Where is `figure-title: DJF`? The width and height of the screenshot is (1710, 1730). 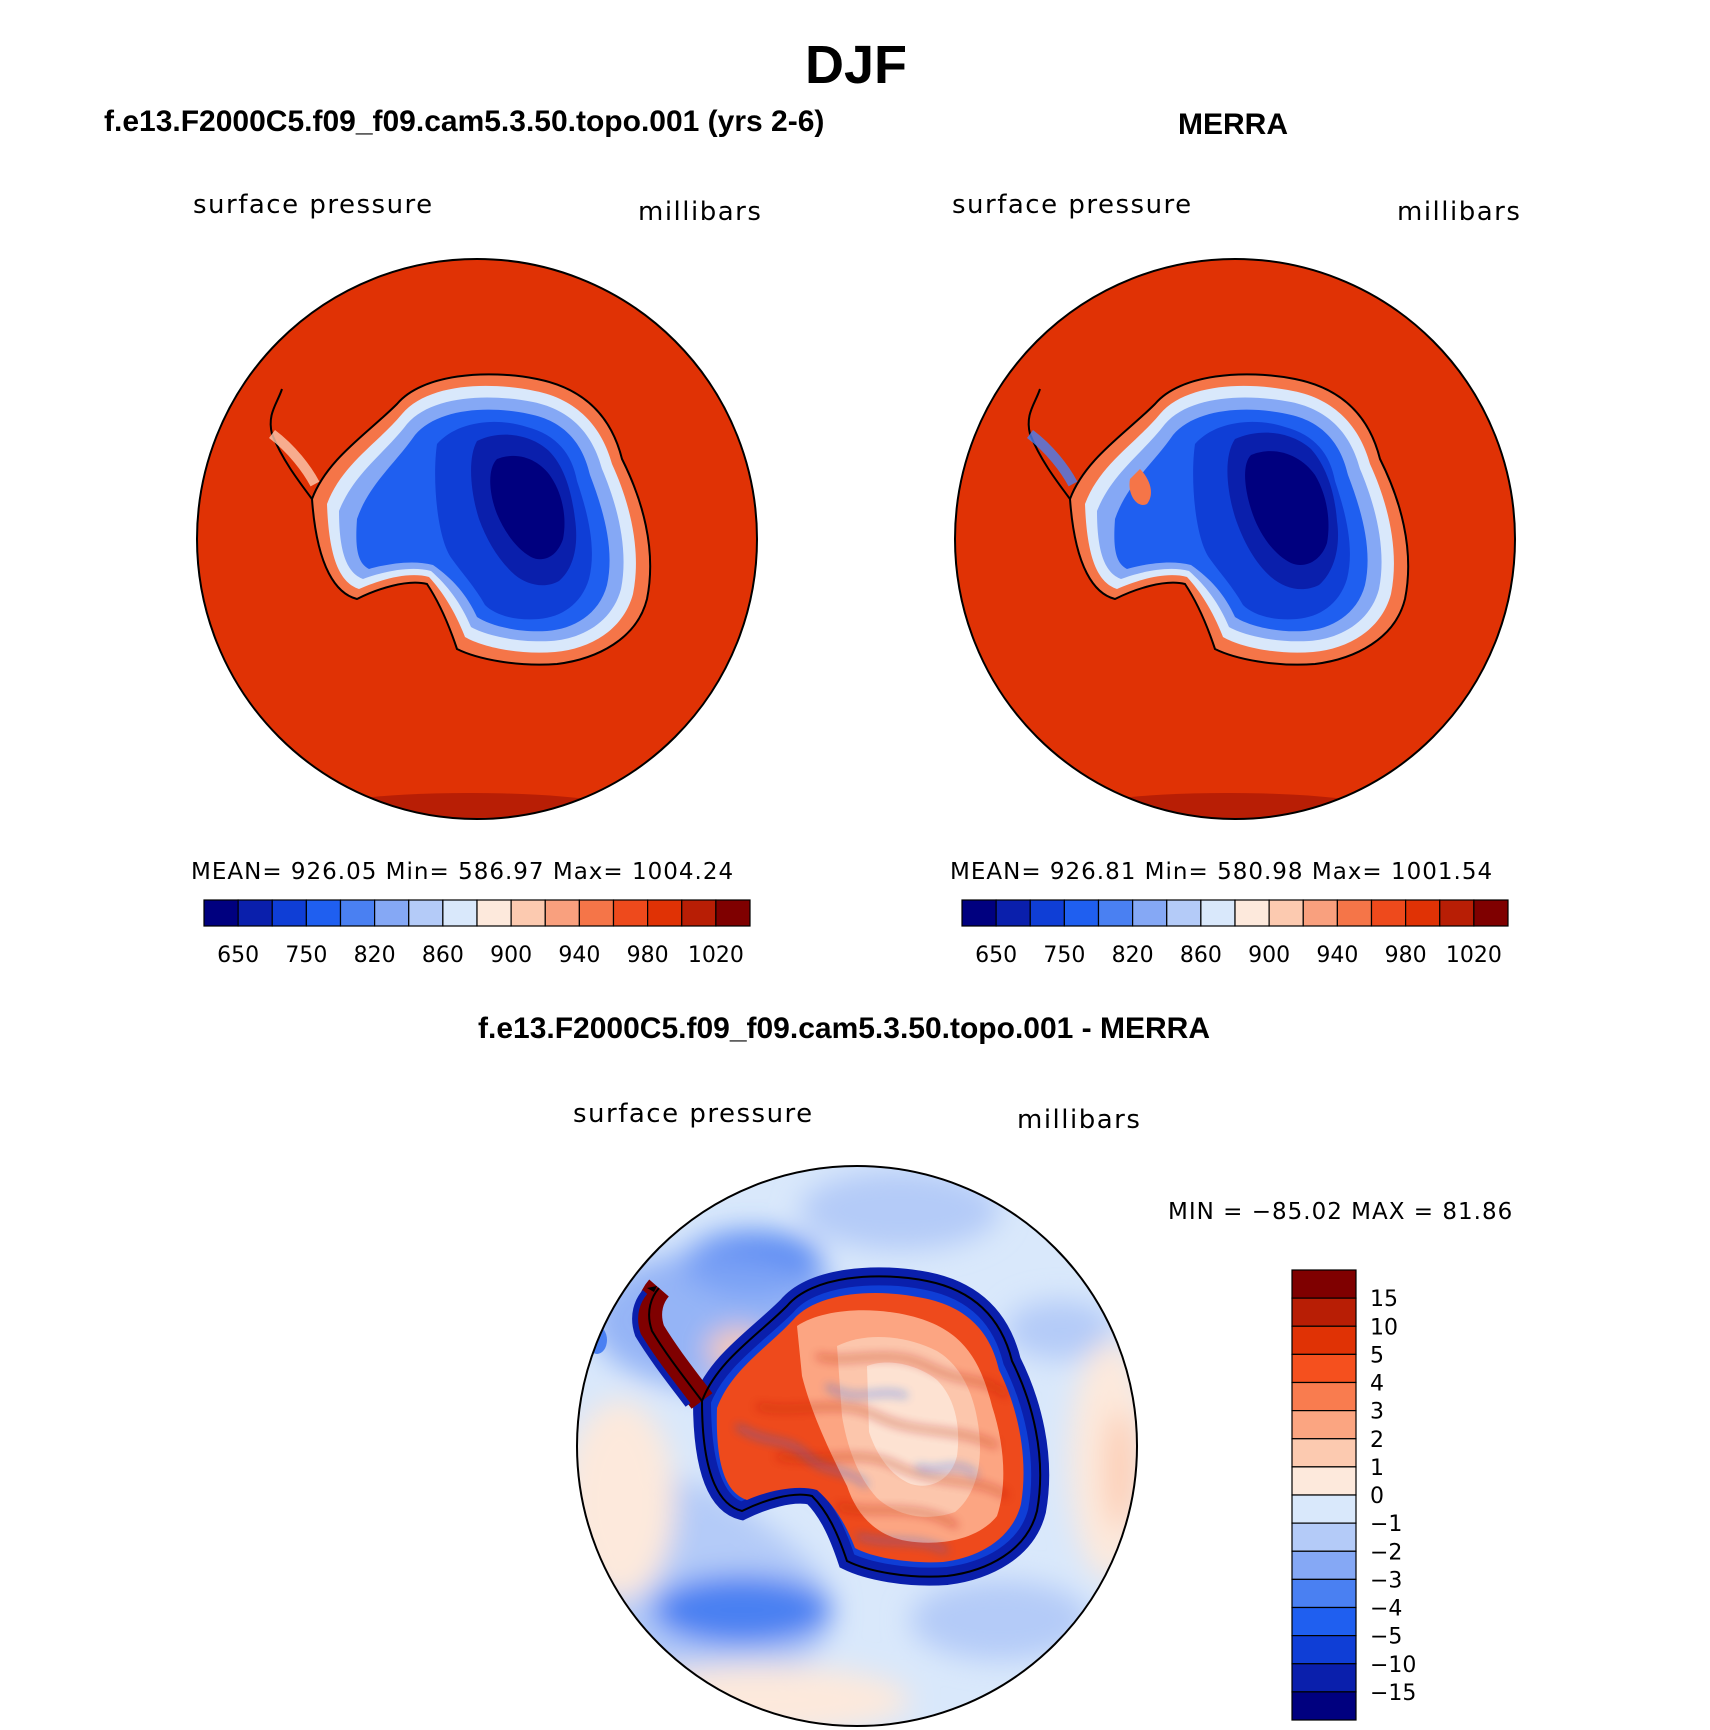
figure-title: DJF is located at coordinates (856, 65).